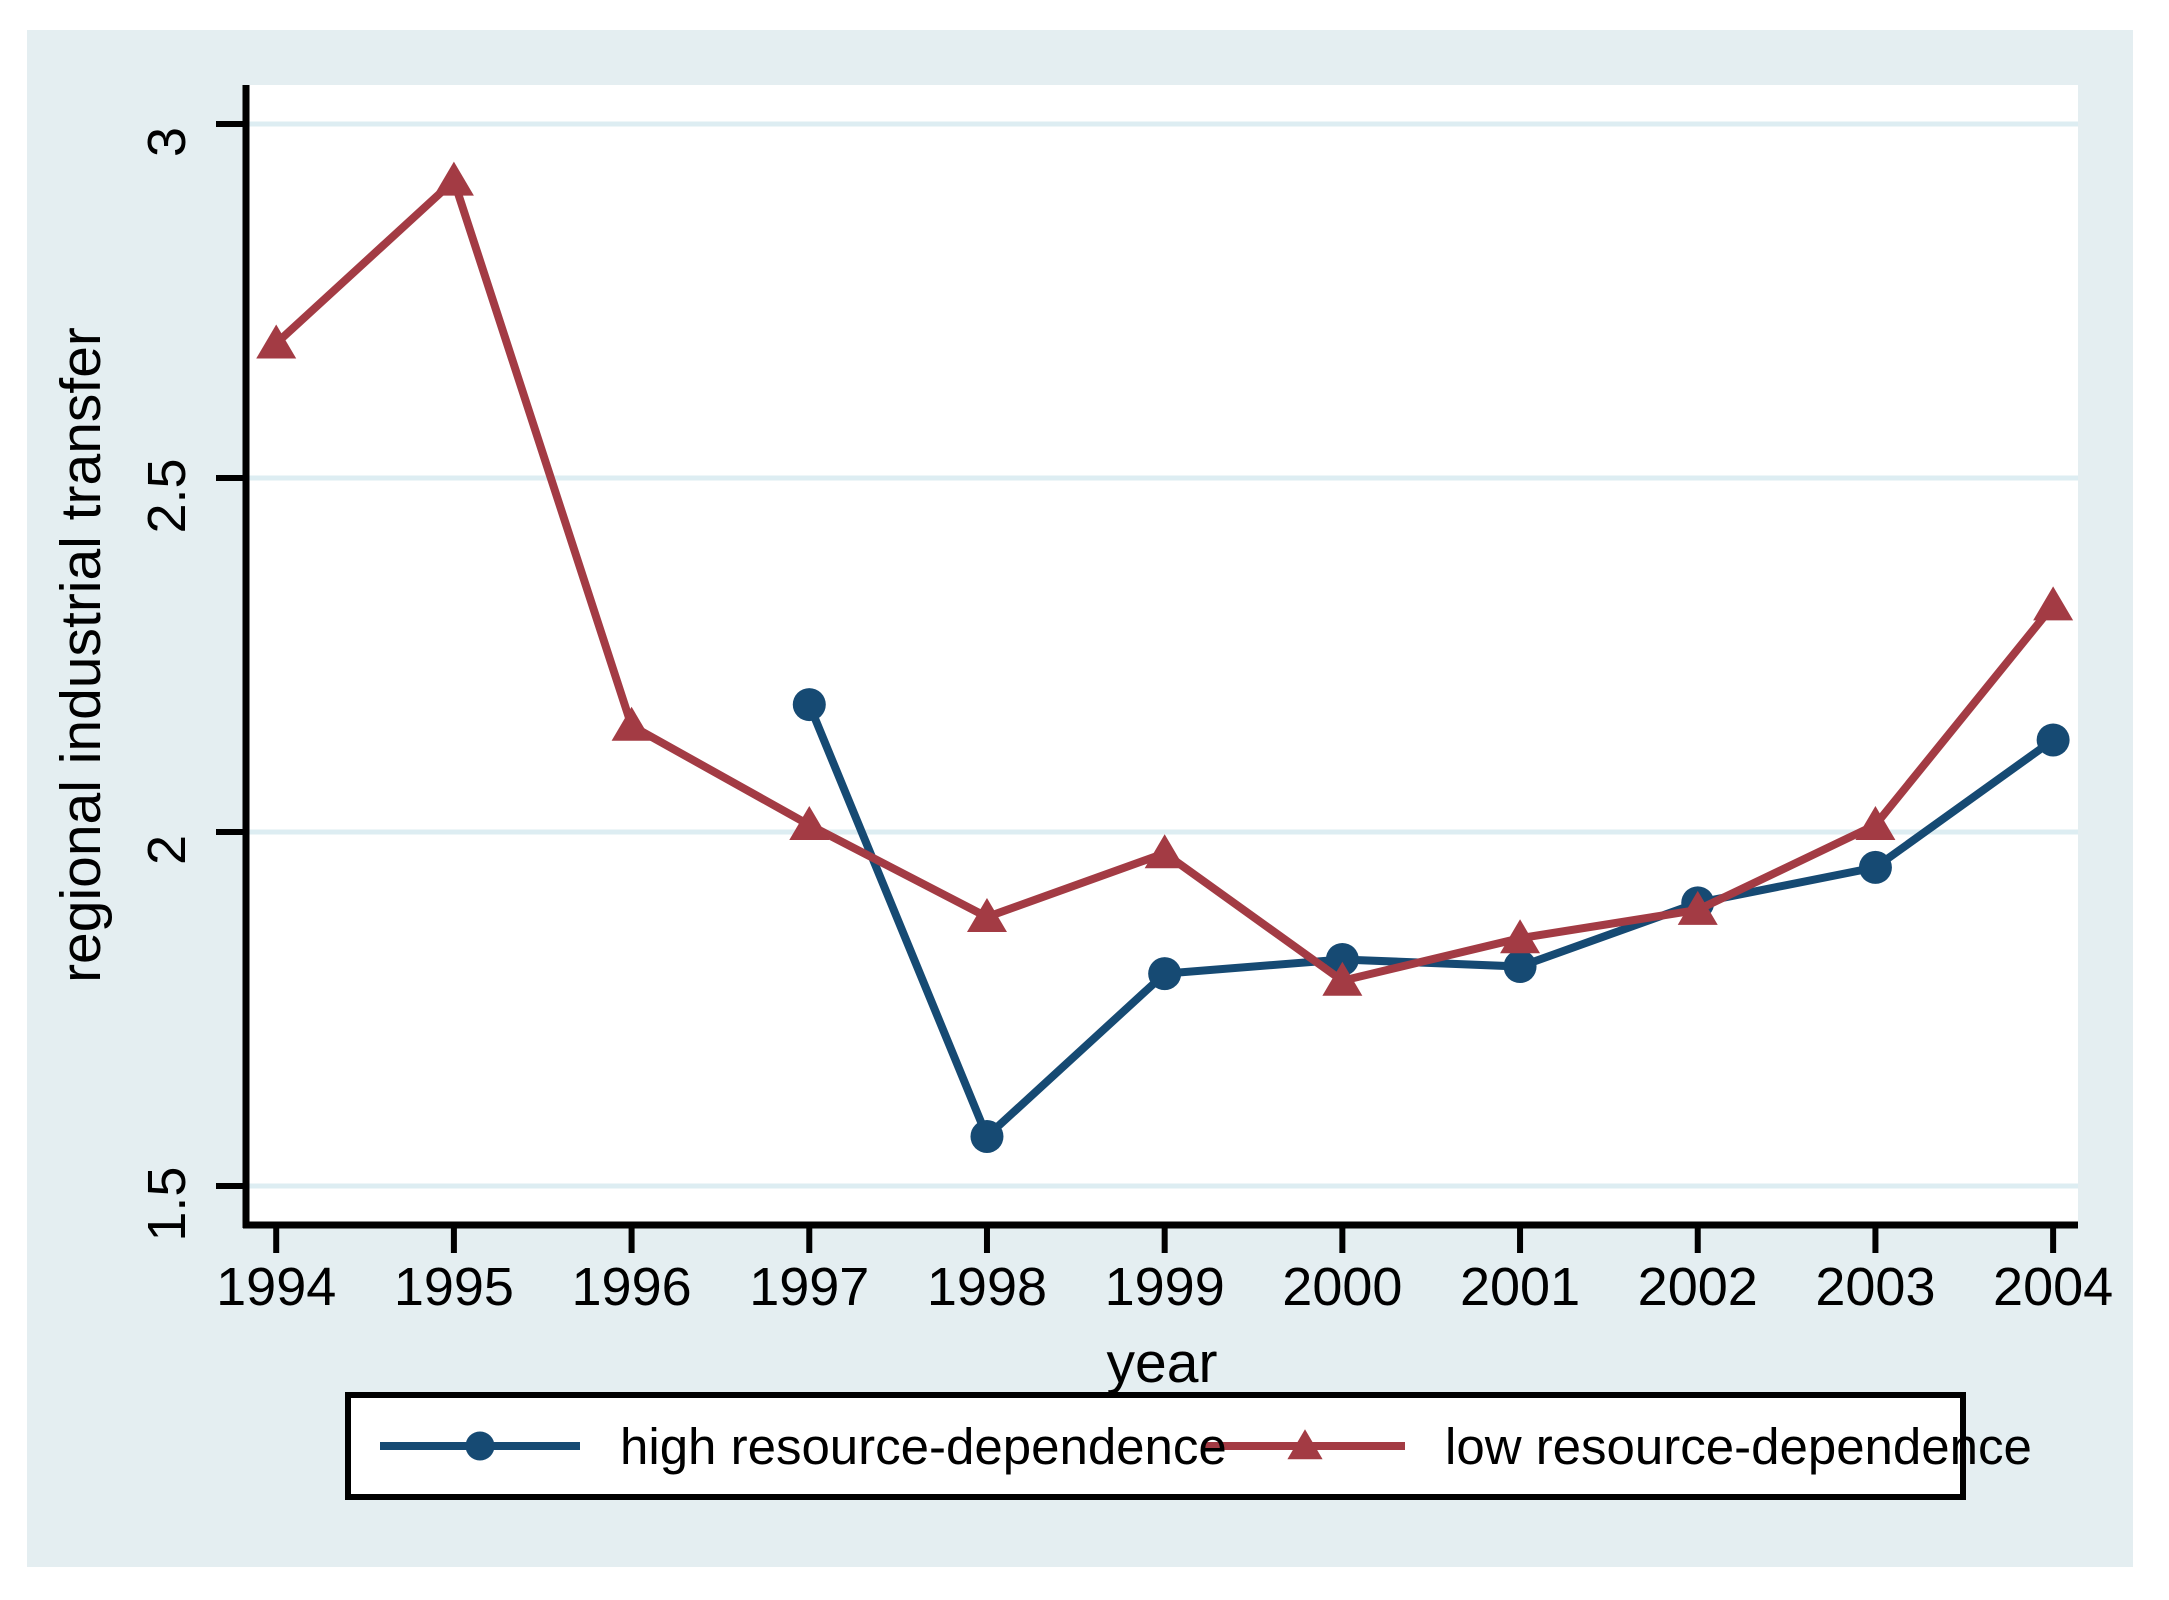 The image size is (2169, 1600). I want to click on legend-box, so click(1155, 1446).